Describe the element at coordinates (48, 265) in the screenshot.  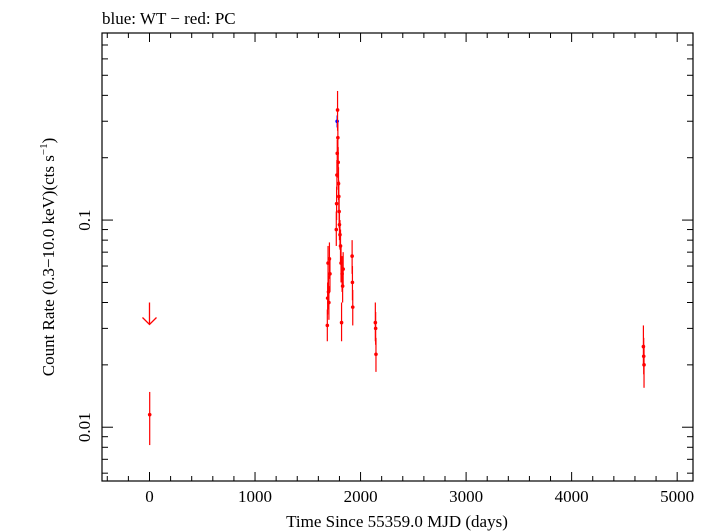
I see `y-axis-label-main: Count Rate (0.3−10.0 keV)(cts s` at that location.